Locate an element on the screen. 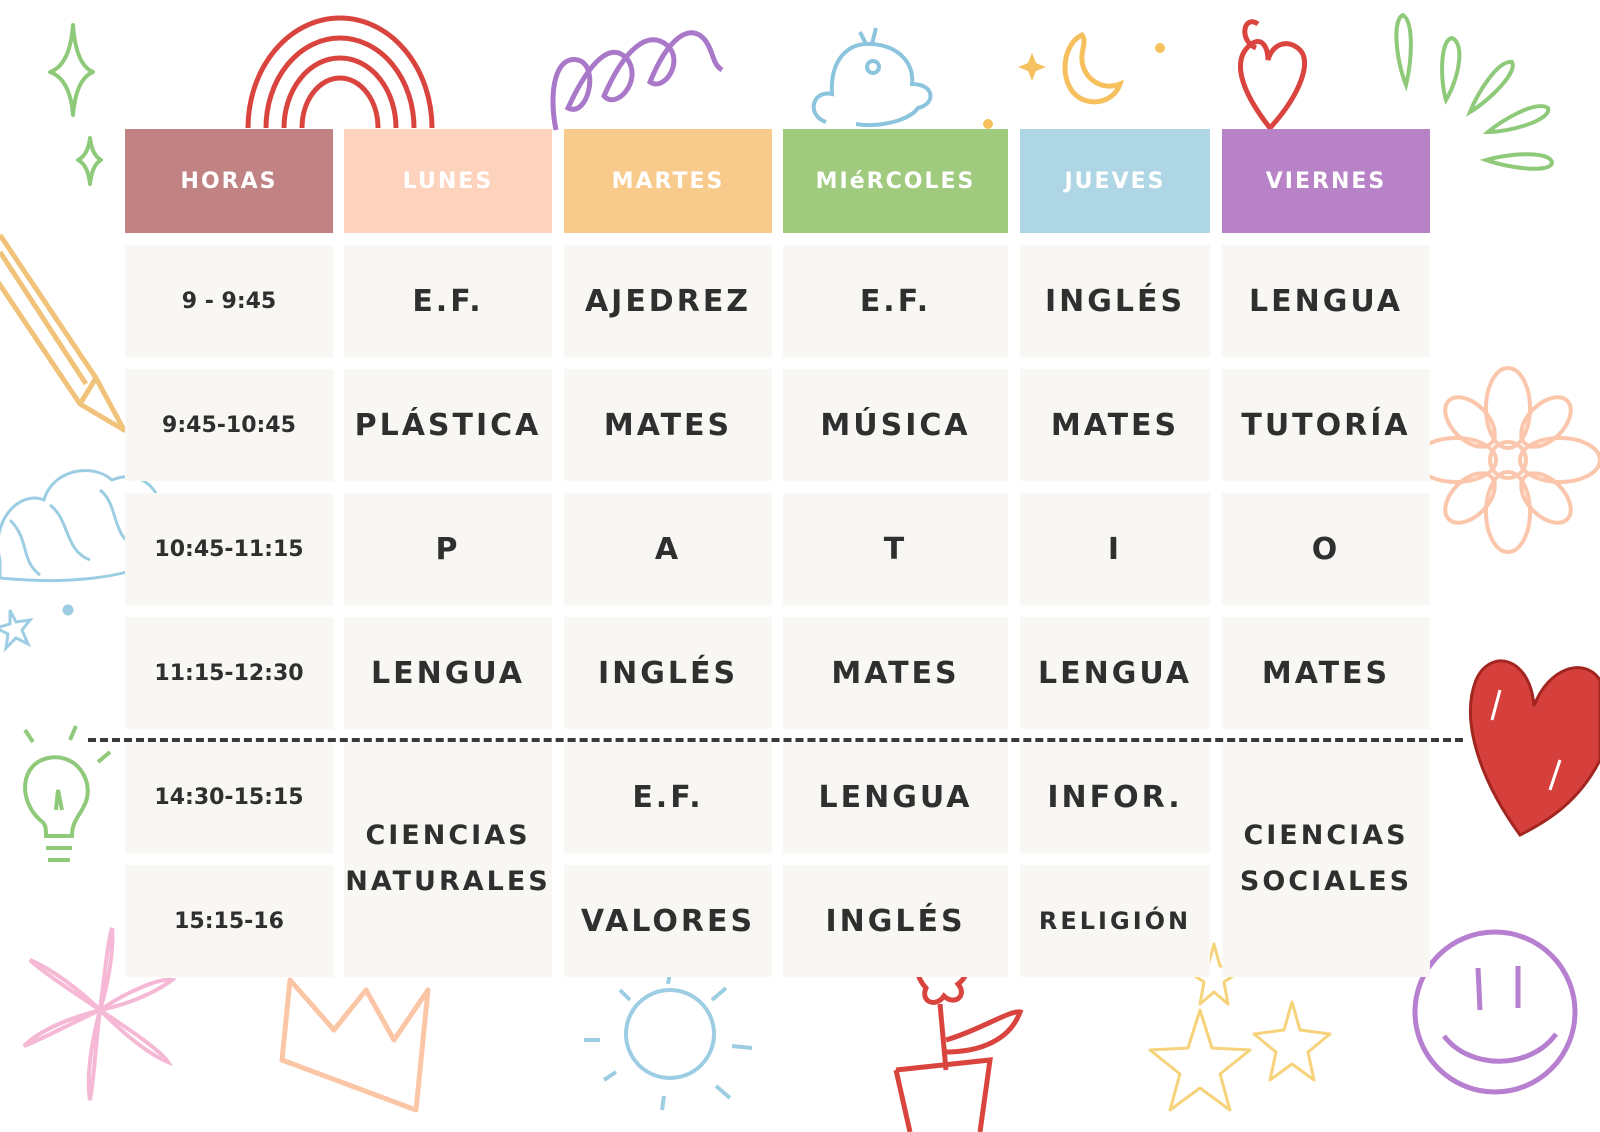 Image resolution: width=1600 pixels, height=1132 pixels. header-jueves: JUEVES is located at coordinates (1115, 181).